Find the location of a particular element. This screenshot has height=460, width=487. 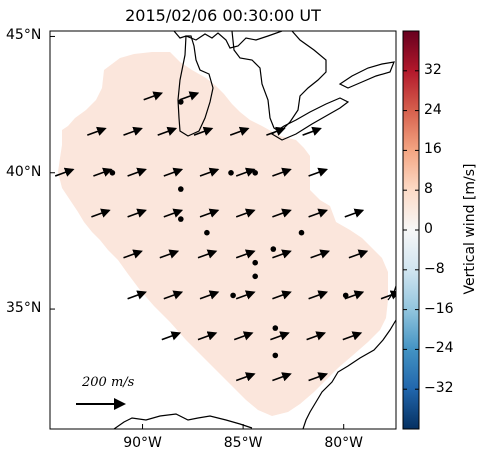

colorbar-label: Vertical wind [m/s] is located at coordinates (470, 229).